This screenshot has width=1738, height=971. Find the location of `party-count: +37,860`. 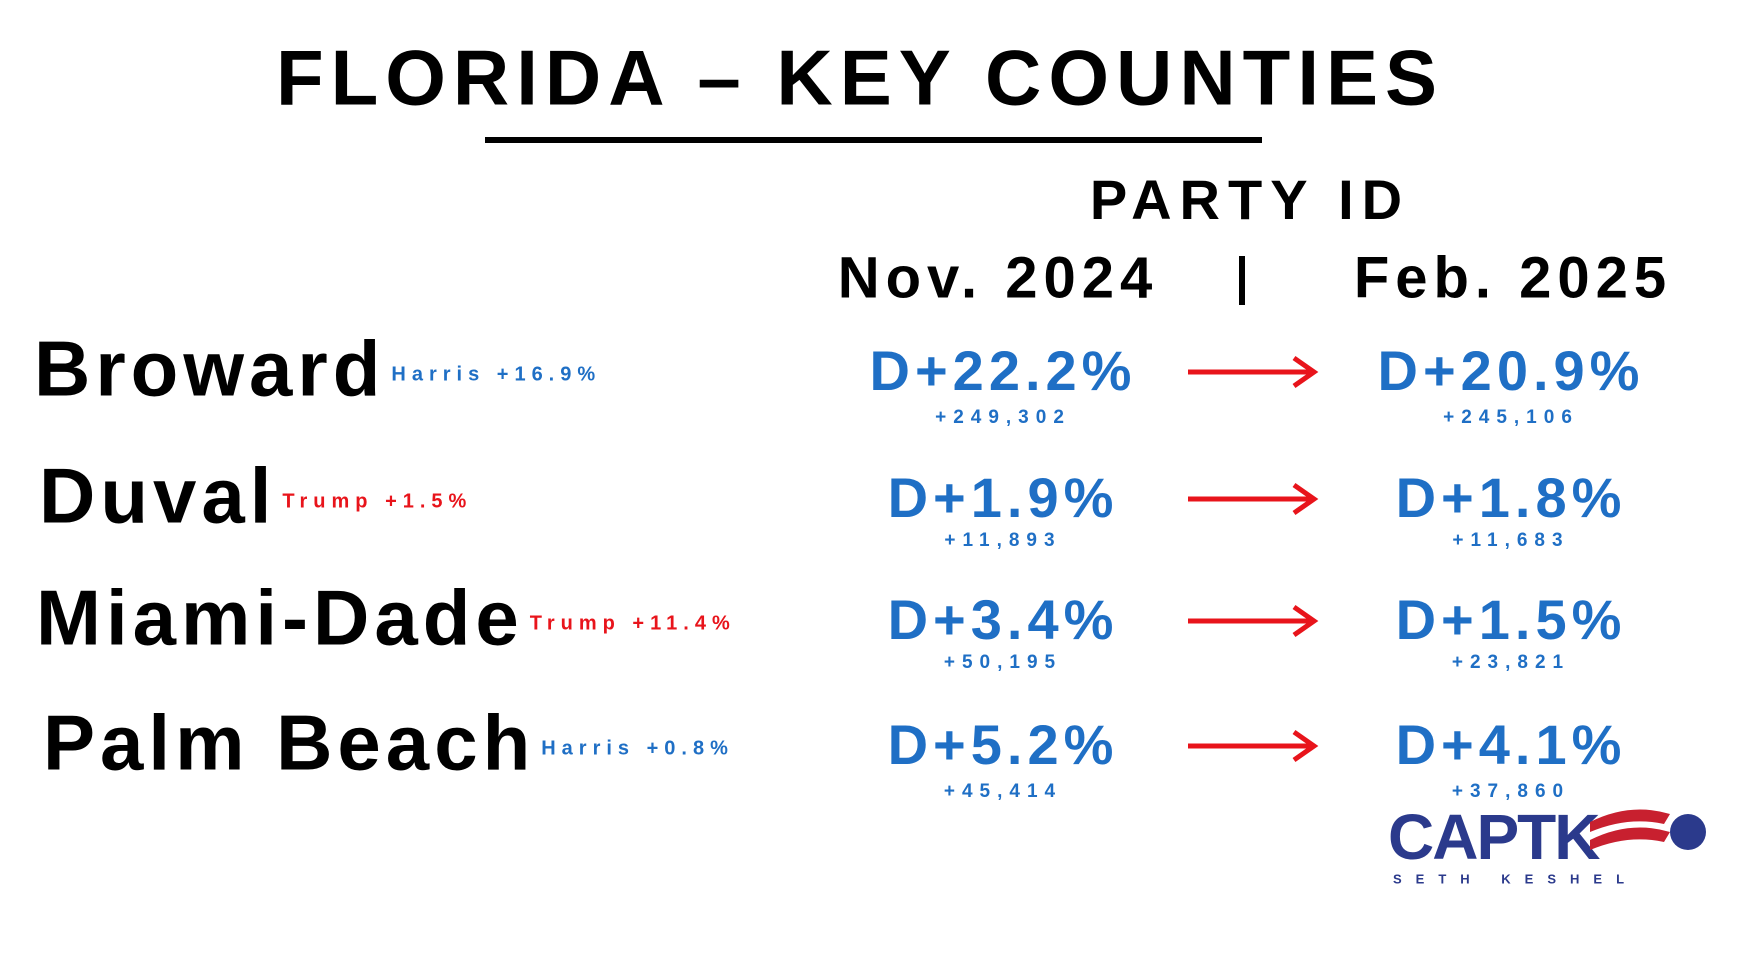

party-count: +37,860 is located at coordinates (1511, 791).